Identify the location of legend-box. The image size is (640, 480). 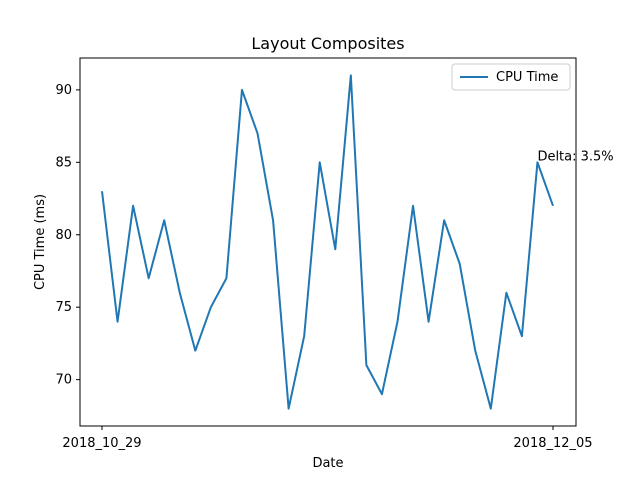
(511, 77).